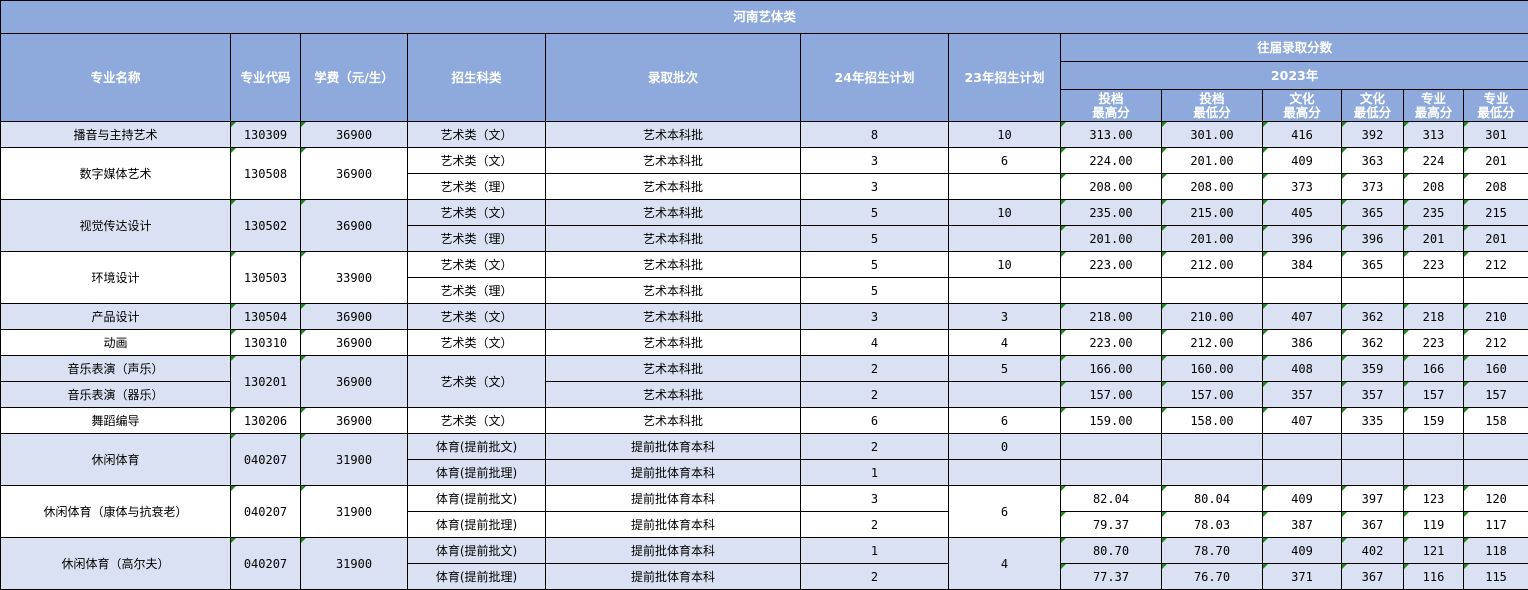 The height and width of the screenshot is (590, 1528). Describe the element at coordinates (1495, 498) in the screenshot. I see `score-major-min: 120` at that location.